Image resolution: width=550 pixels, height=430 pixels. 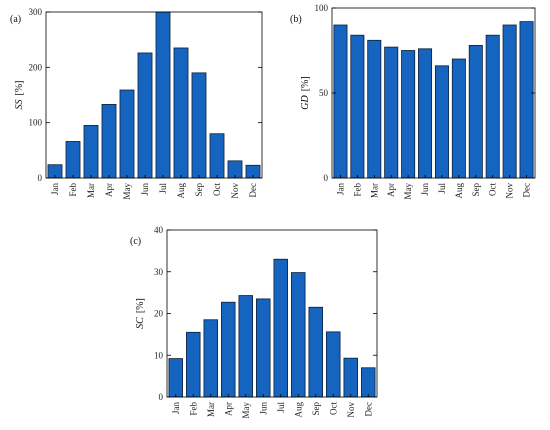 I want to click on y-axis-label: GD [%], so click(x=305, y=92).